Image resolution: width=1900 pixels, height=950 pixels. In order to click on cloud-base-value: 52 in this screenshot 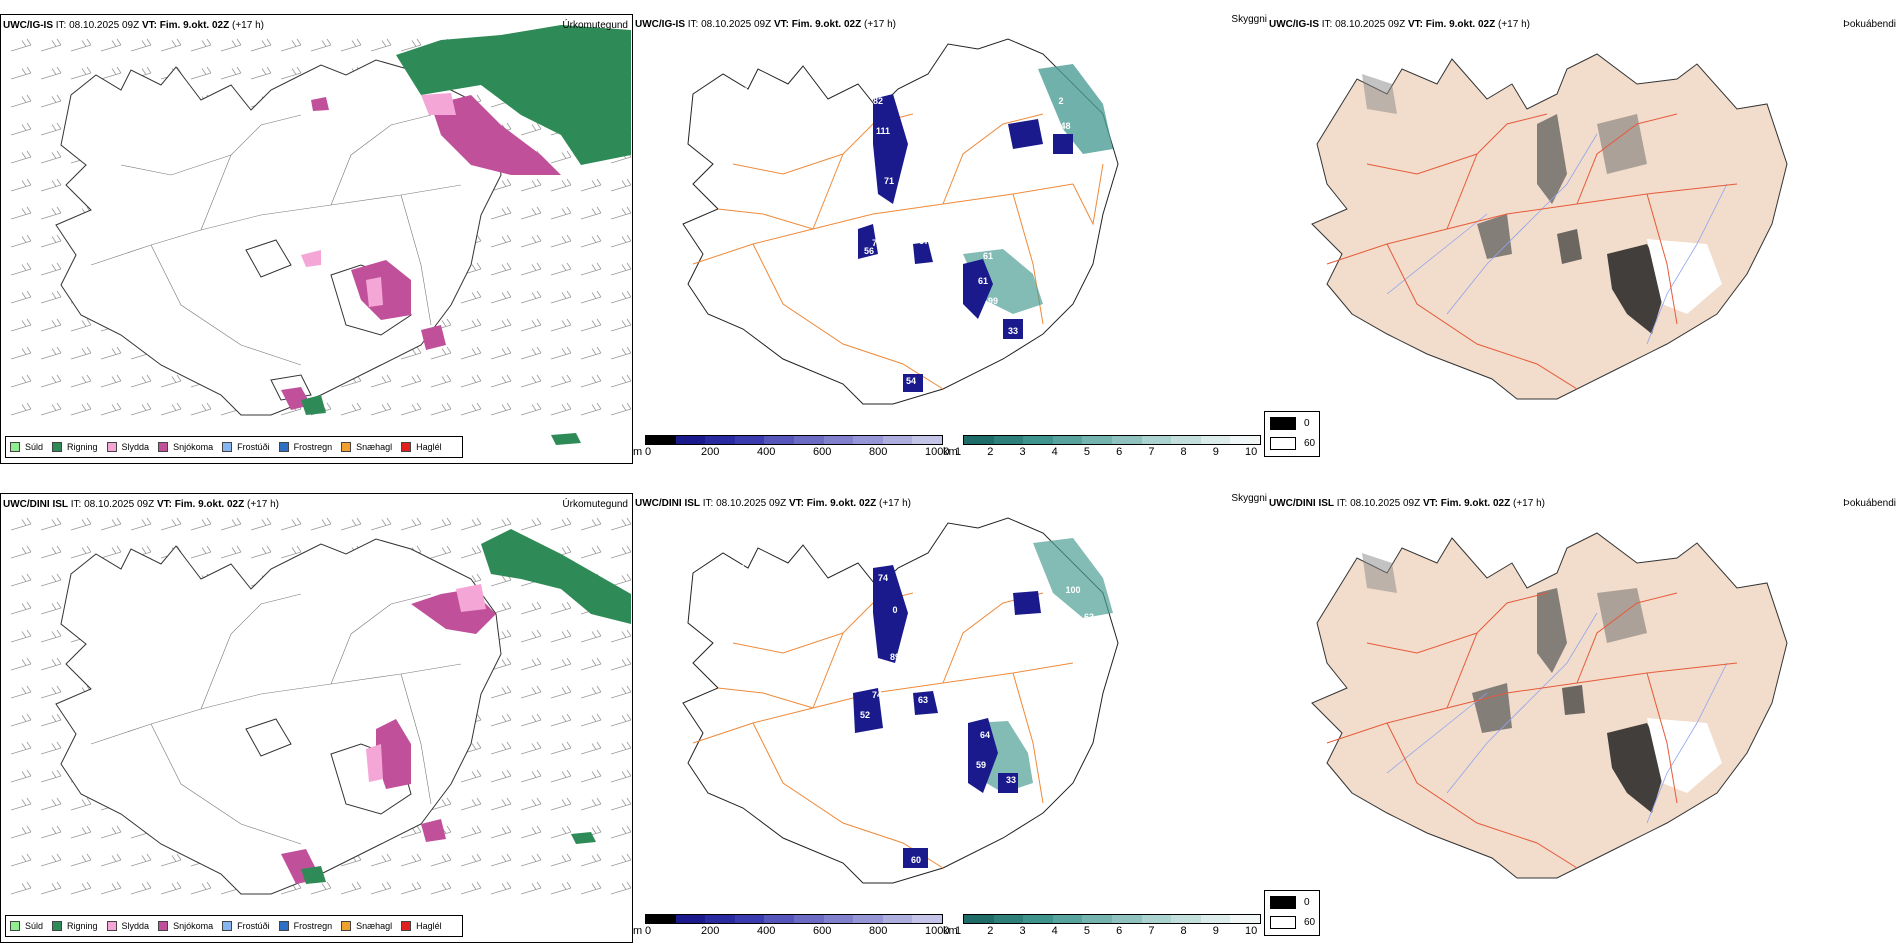, I will do `click(865, 715)`.